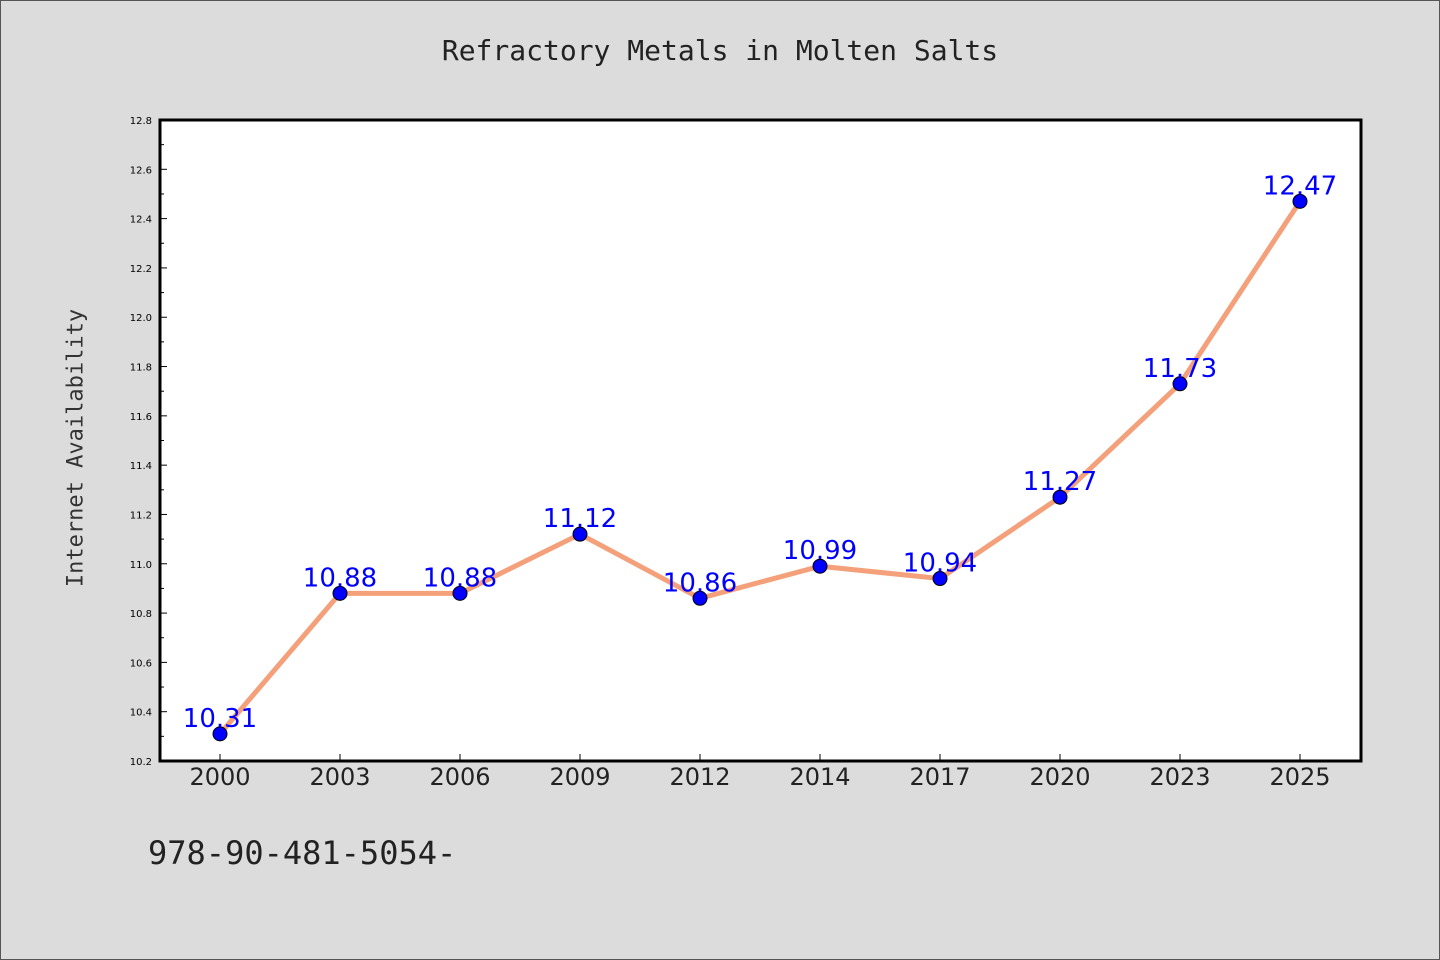  What do you see at coordinates (141, 220) in the screenshot?
I see `y-tick-label: 12.4` at bounding box center [141, 220].